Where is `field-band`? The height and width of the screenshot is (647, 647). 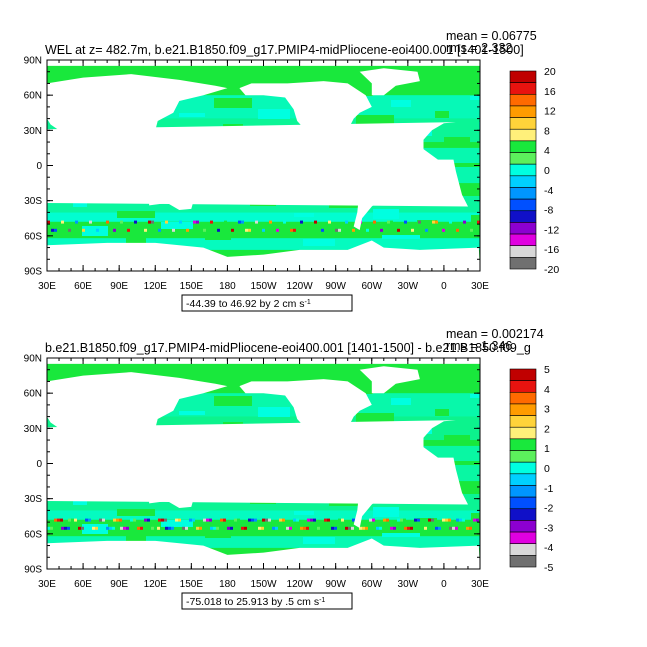 field-band is located at coordinates (263, 217).